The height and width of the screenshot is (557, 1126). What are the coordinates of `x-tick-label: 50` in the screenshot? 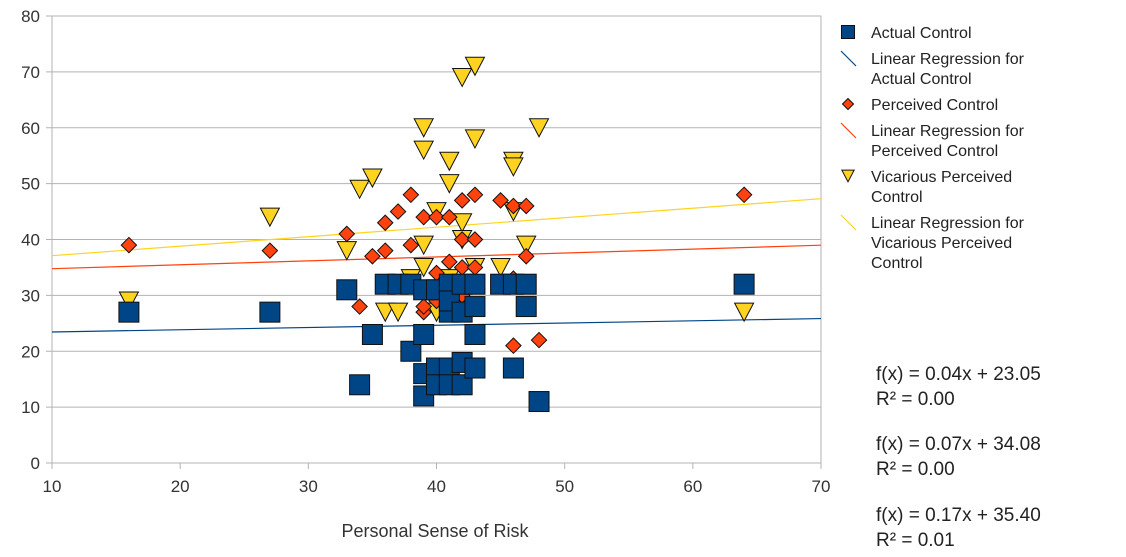 It's located at (564, 486).